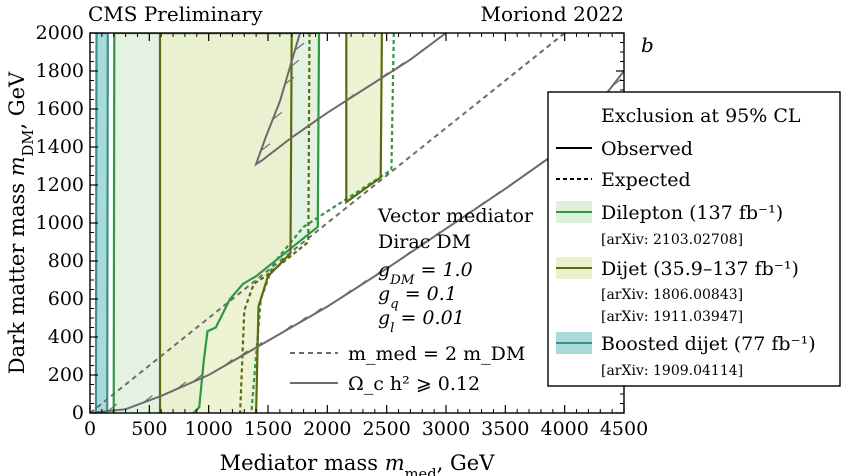 The width and height of the screenshot is (849, 476). What do you see at coordinates (386, 429) in the screenshot?
I see `x-tick-label: 2500` at bounding box center [386, 429].